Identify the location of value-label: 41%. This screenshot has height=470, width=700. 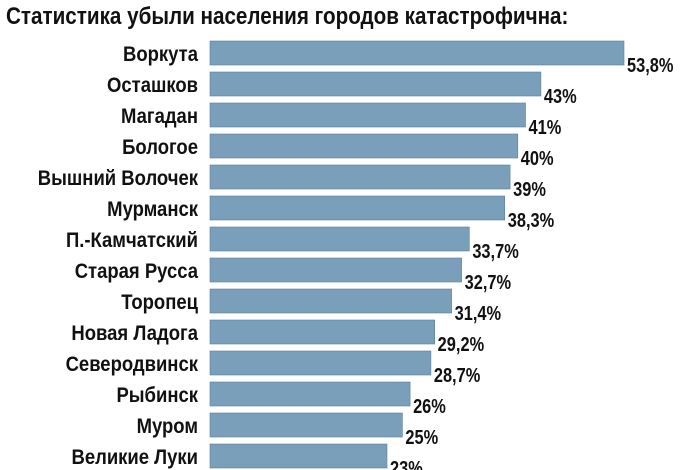
(545, 126).